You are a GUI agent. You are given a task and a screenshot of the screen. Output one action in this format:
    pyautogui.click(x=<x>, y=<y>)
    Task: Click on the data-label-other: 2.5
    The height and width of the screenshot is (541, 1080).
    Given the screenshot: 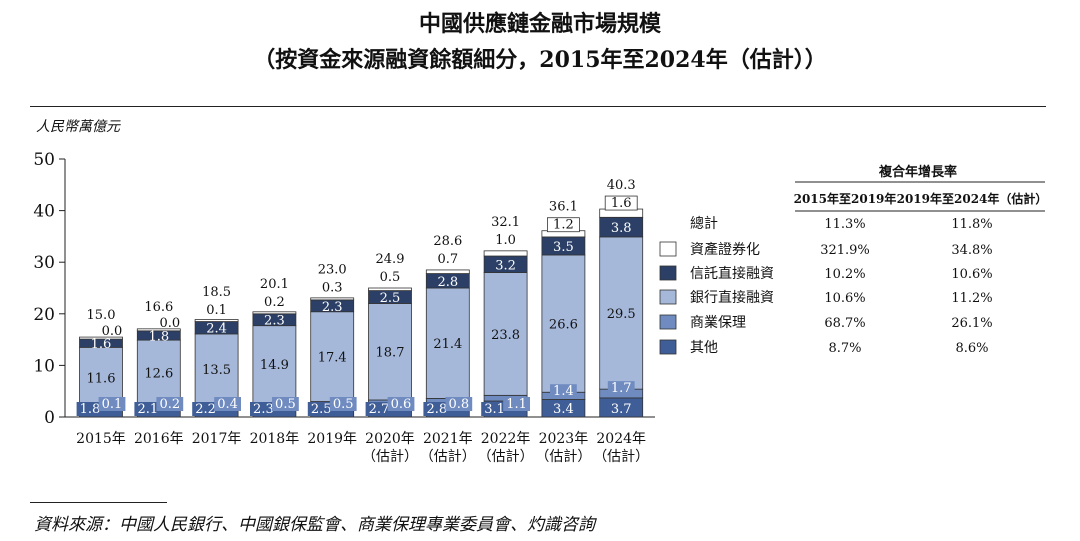 What is the action you would take?
    pyautogui.click(x=321, y=409)
    